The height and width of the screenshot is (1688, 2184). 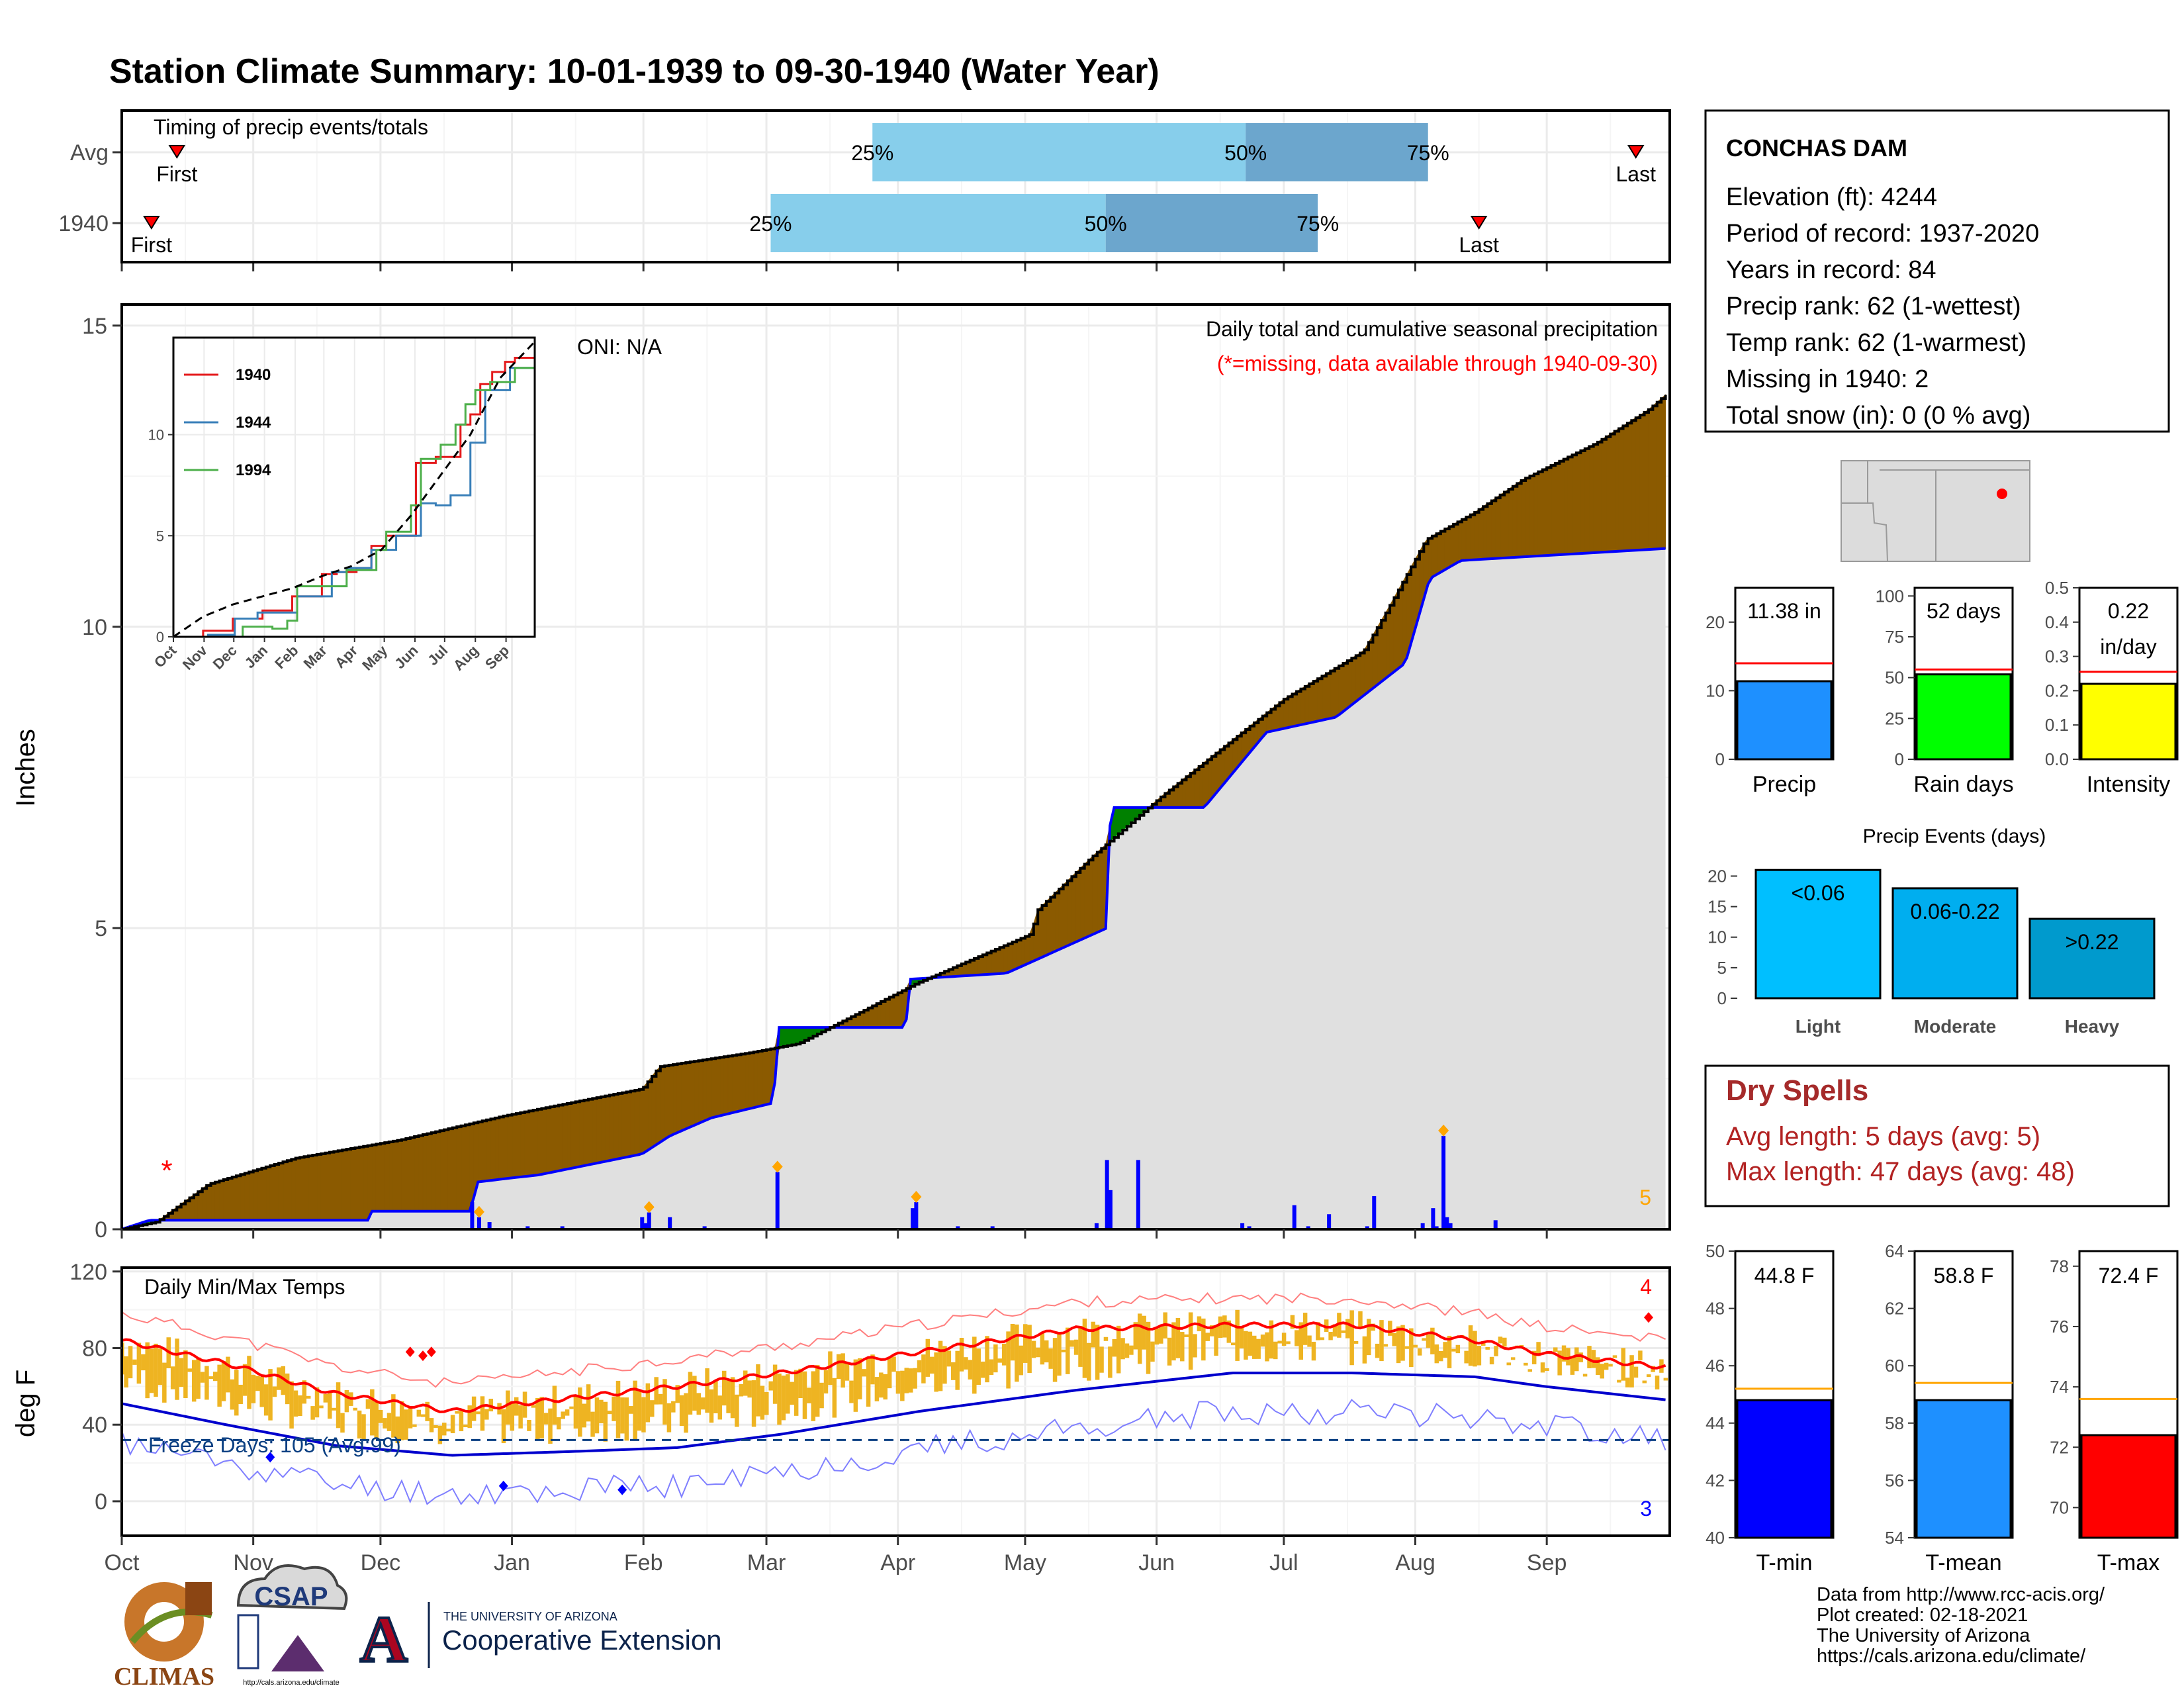 What do you see at coordinates (1784, 611) in the screenshot?
I see `mini-bar-value-label: 11.38 in` at bounding box center [1784, 611].